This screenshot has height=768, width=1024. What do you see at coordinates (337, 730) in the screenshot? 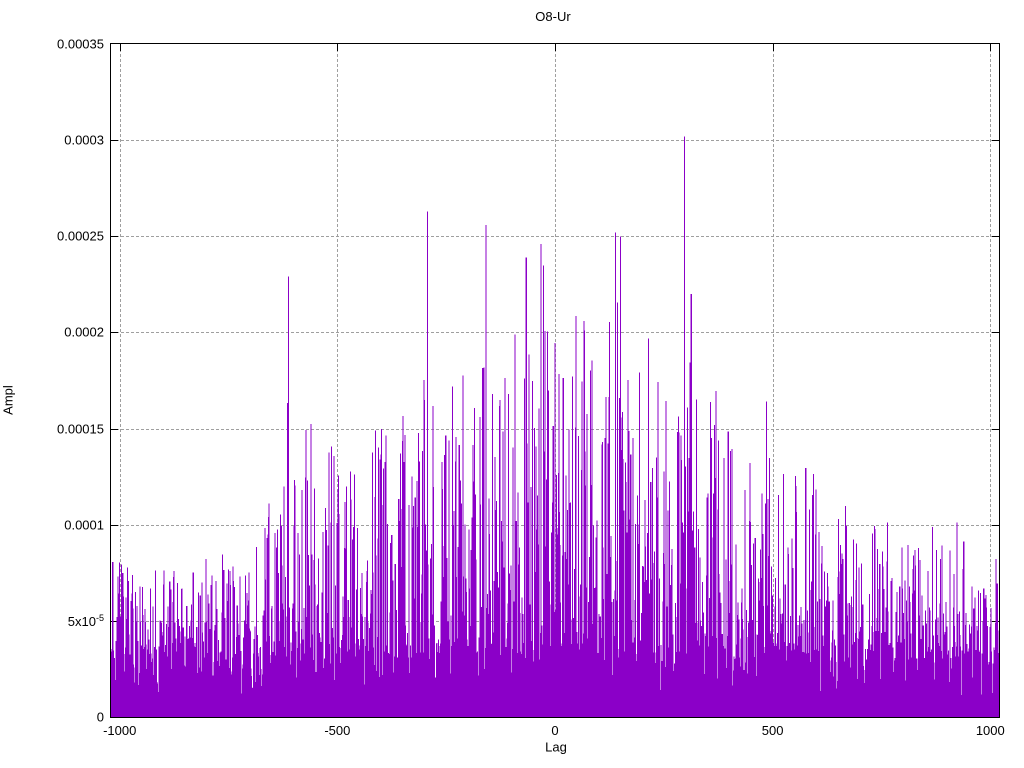
I see `x-axis-tick-label: -500` at bounding box center [337, 730].